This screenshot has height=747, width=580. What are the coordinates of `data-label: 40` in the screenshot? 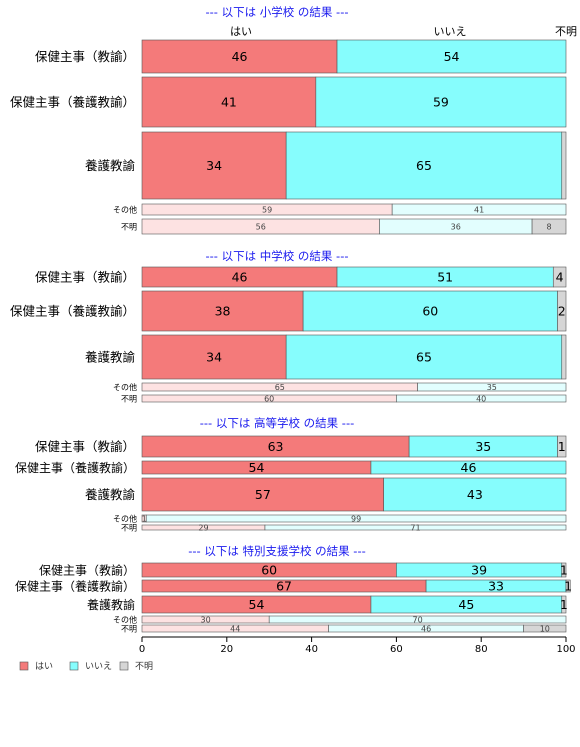 It's located at (481, 398).